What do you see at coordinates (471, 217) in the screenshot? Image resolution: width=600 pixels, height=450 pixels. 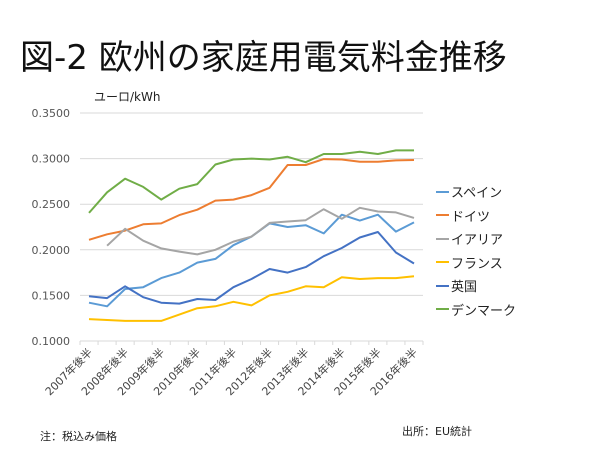 I see `legend-label: ドイツ` at bounding box center [471, 217].